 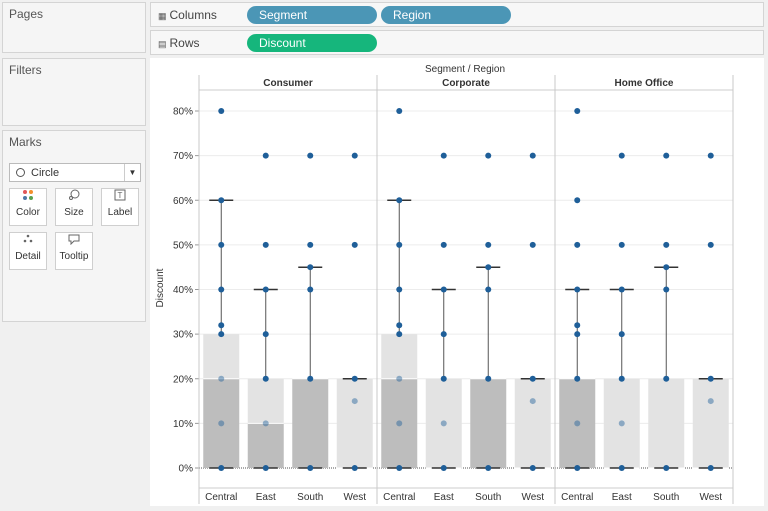 I want to click on header-title: Segment / Region, so click(x=465, y=69).